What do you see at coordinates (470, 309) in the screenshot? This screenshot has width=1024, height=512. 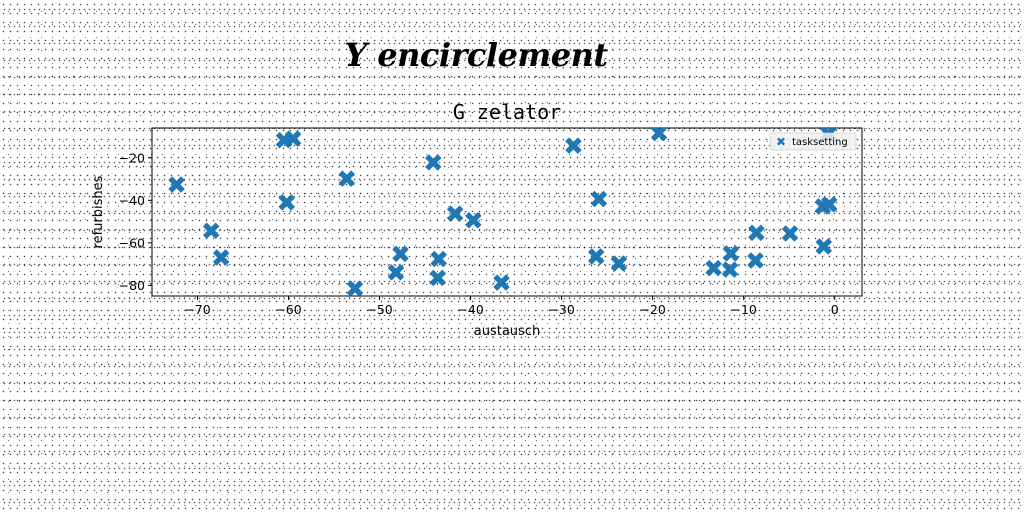 I see `x-tick-label: −40` at bounding box center [470, 309].